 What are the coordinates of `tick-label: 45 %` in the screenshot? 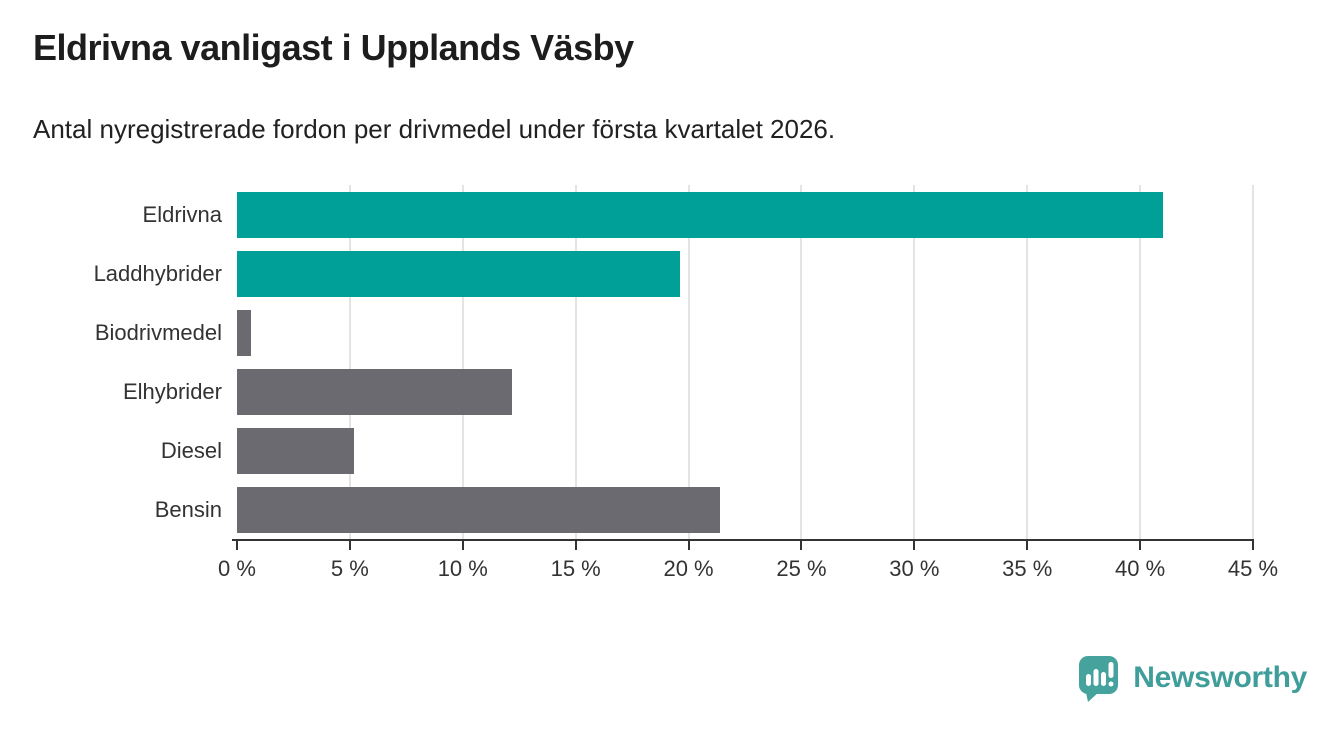 It's located at (1253, 568).